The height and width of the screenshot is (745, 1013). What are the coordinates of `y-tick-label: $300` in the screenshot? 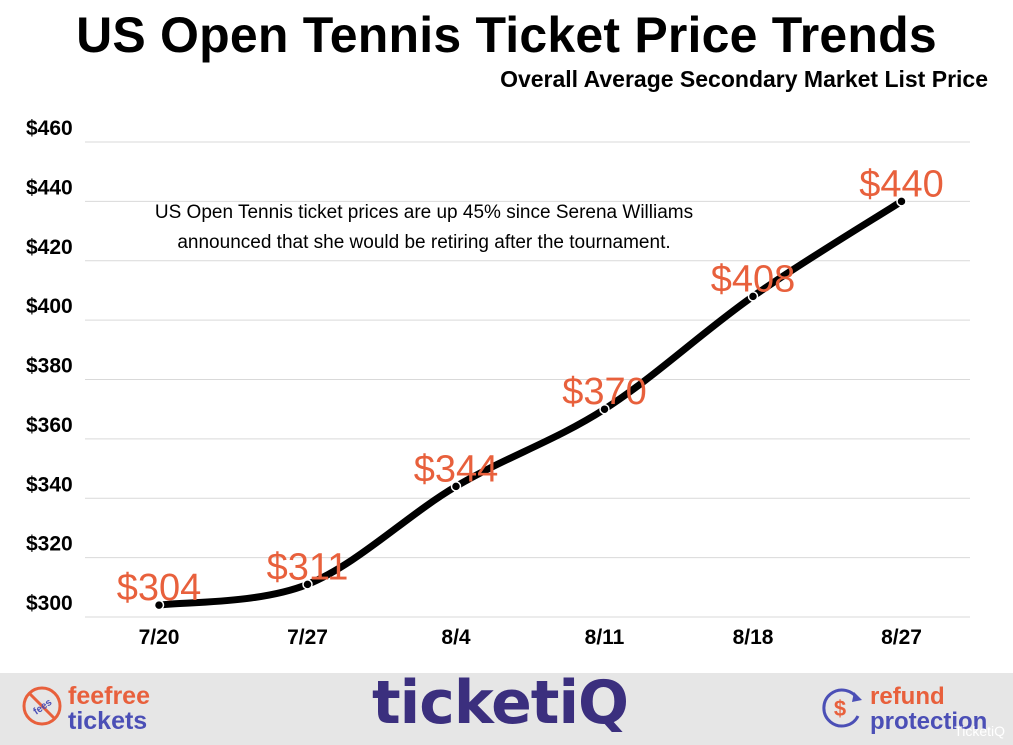 It's located at (49, 603).